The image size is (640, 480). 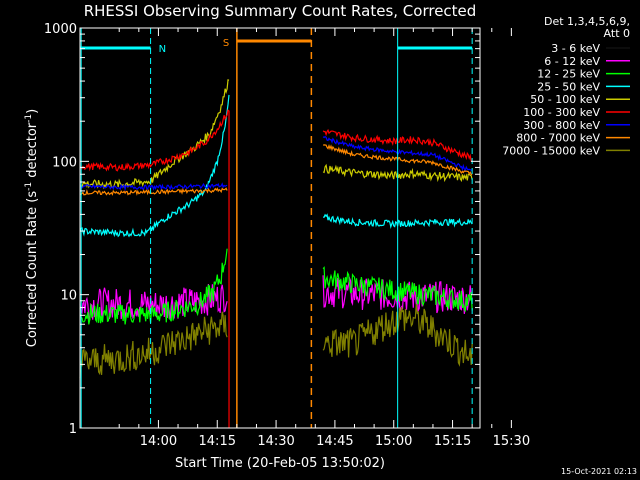 What do you see at coordinates (558, 138) in the screenshot?
I see `legend-label: 800 - 7000 keV` at bounding box center [558, 138].